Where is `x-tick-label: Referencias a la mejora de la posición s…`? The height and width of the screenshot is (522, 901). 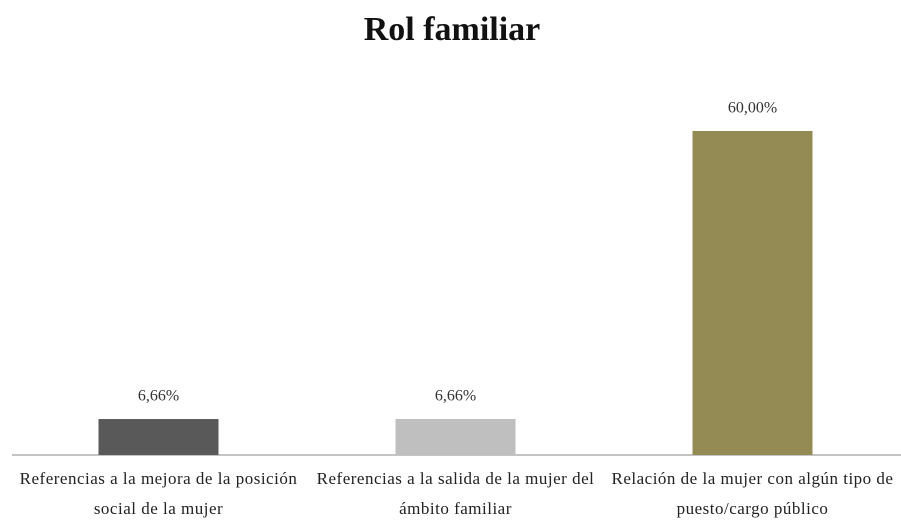 x-tick-label: Referencias a la mejora de la posición s… is located at coordinates (158, 493).